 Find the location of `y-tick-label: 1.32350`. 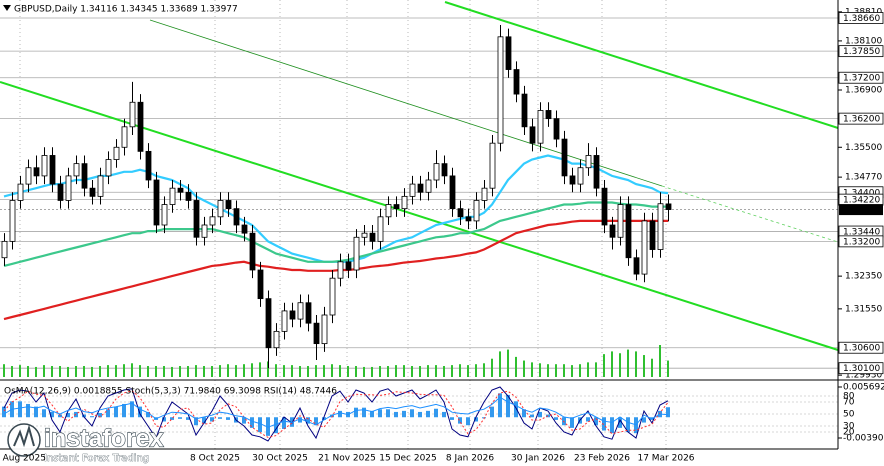

y-tick-label: 1.32350 is located at coordinates (863, 277).